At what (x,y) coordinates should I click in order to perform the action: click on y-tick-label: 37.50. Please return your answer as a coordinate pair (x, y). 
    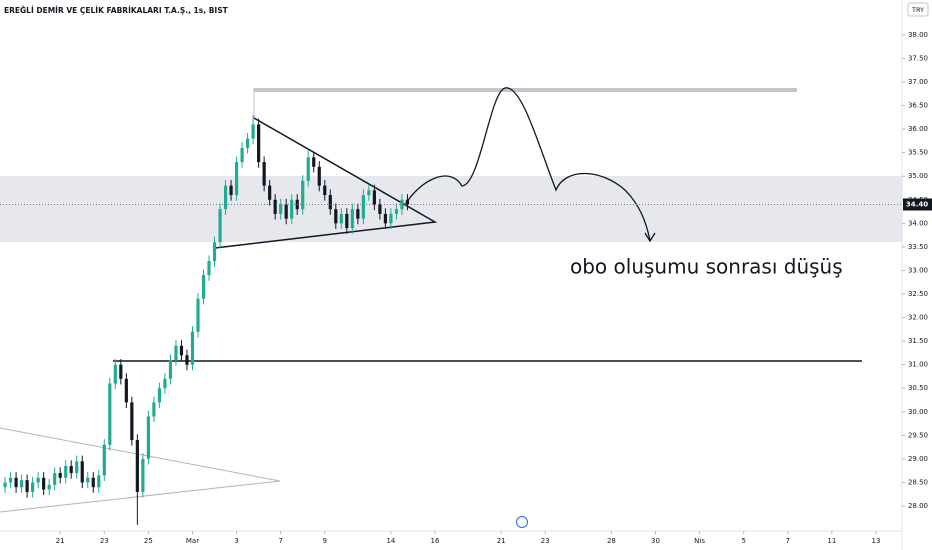
    Looking at the image, I should click on (918, 58).